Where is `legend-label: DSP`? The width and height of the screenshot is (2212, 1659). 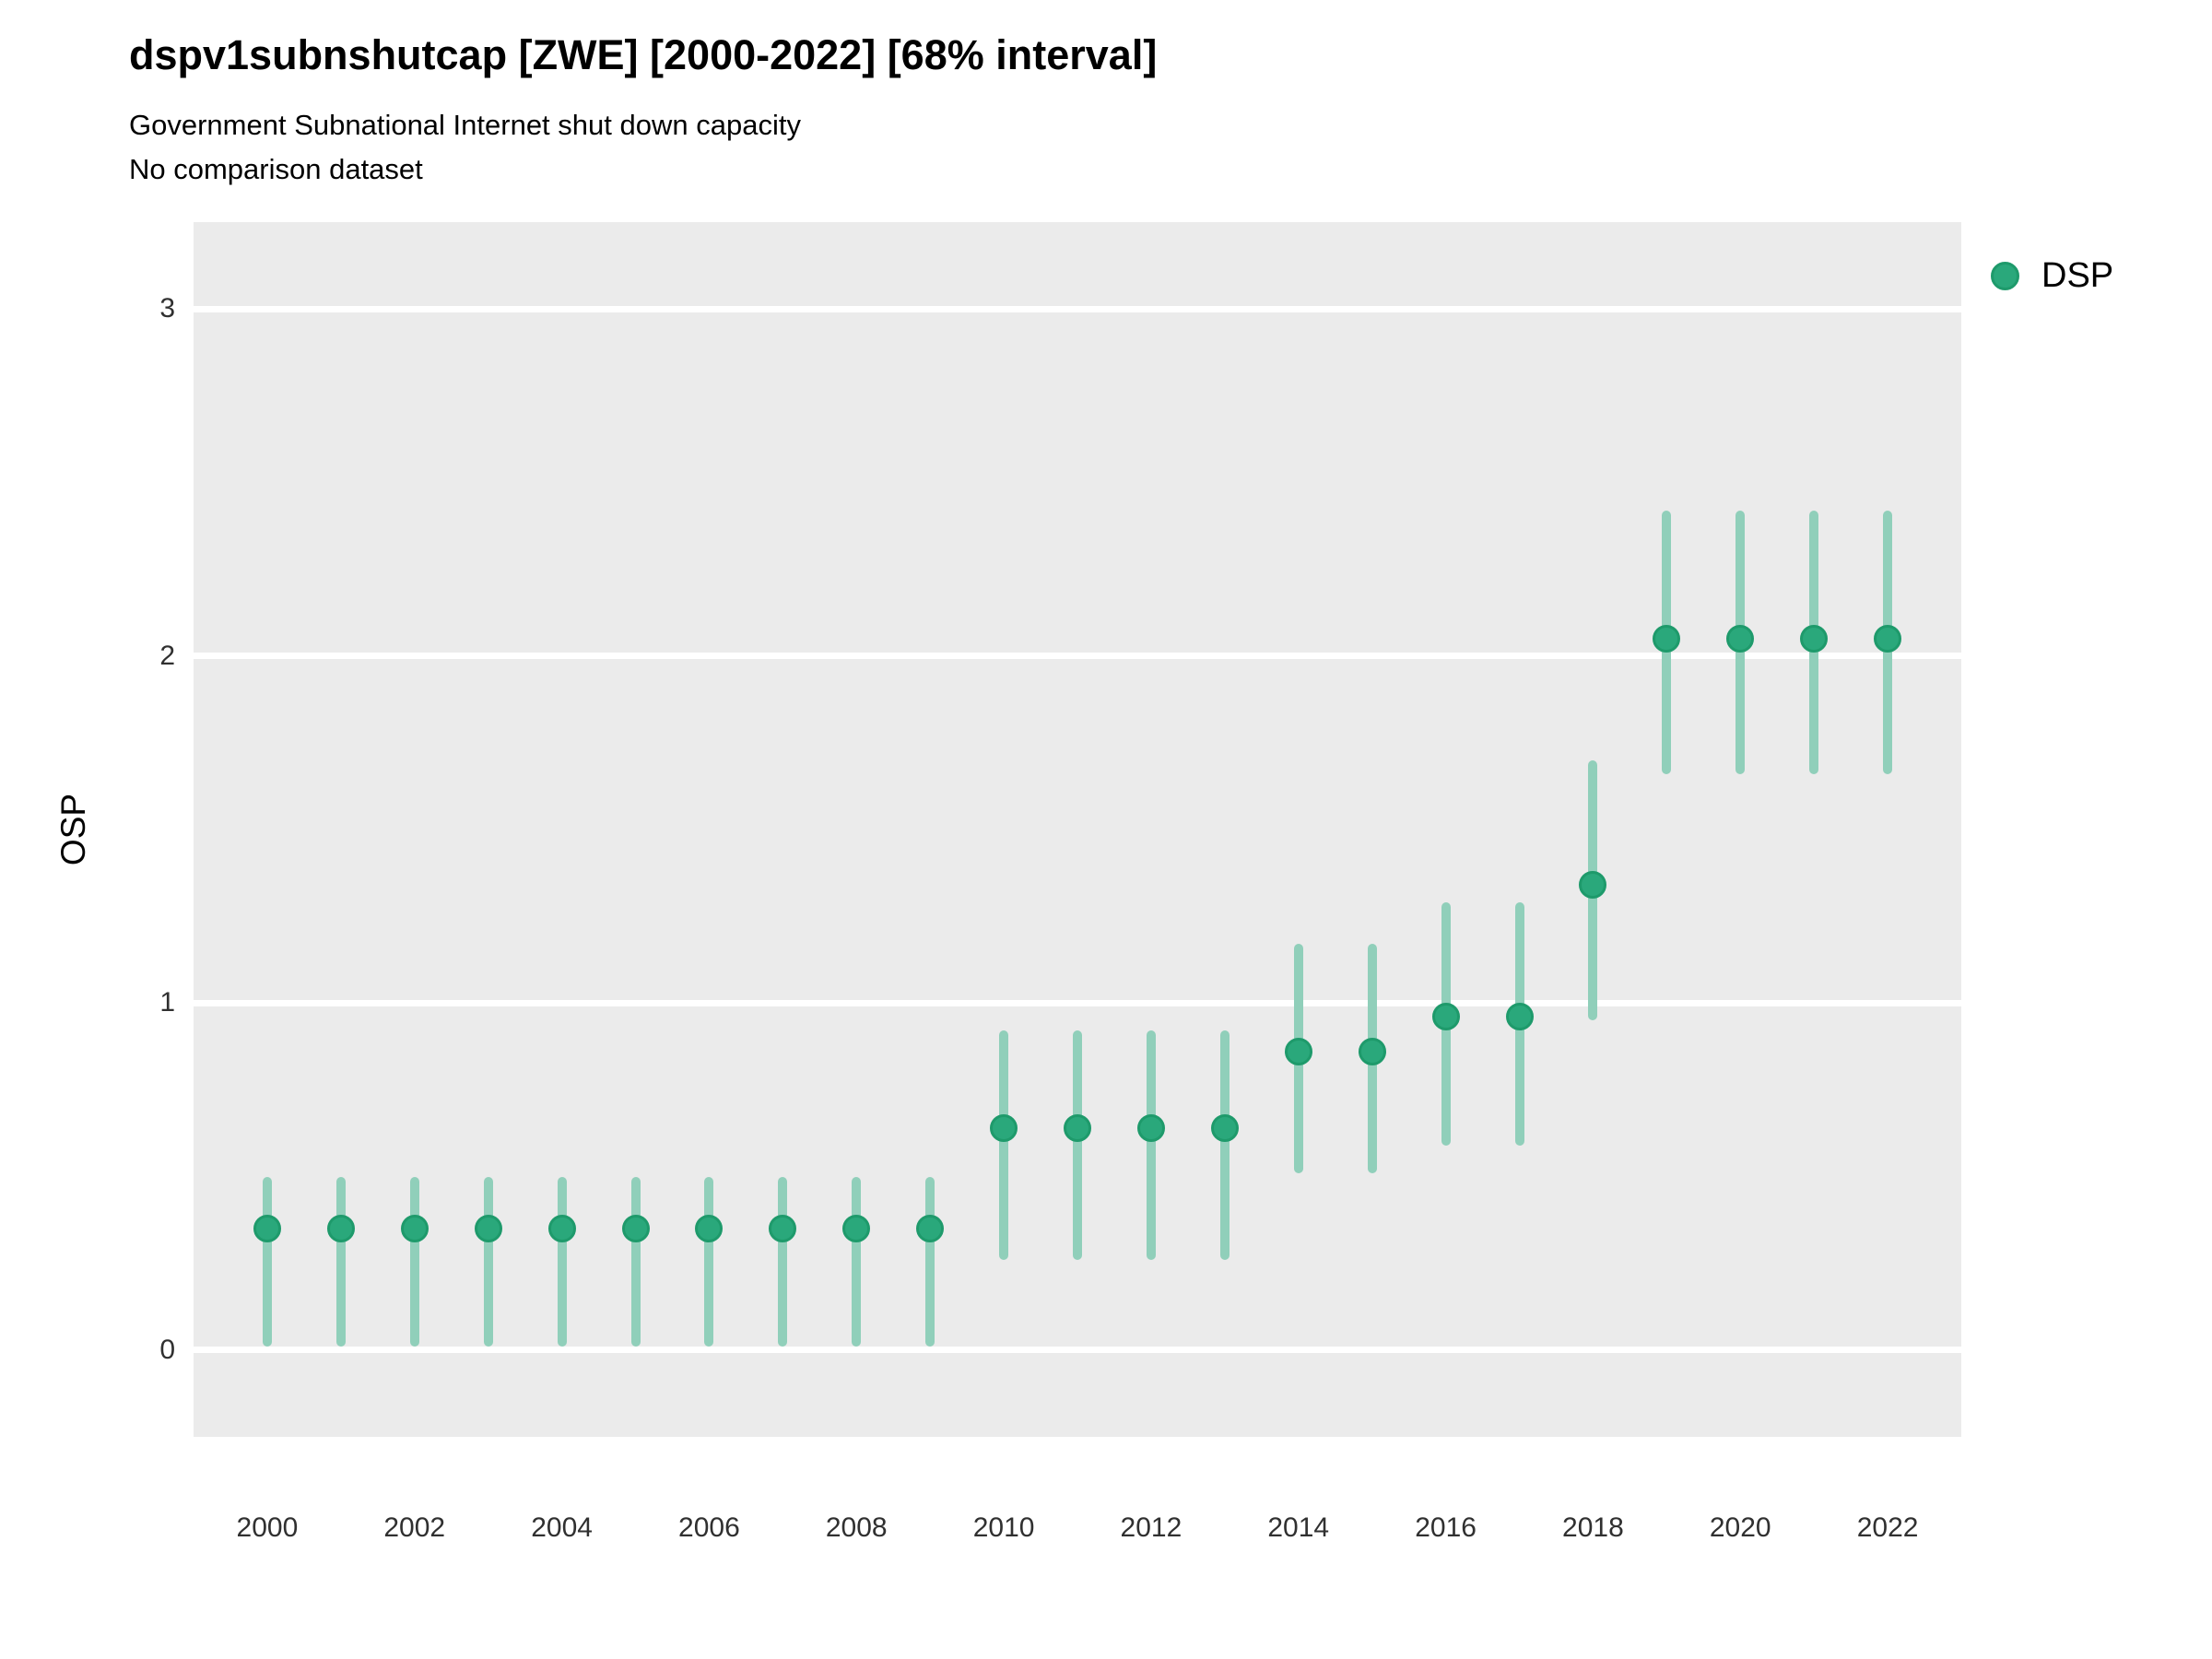 legend-label: DSP is located at coordinates (2077, 275).